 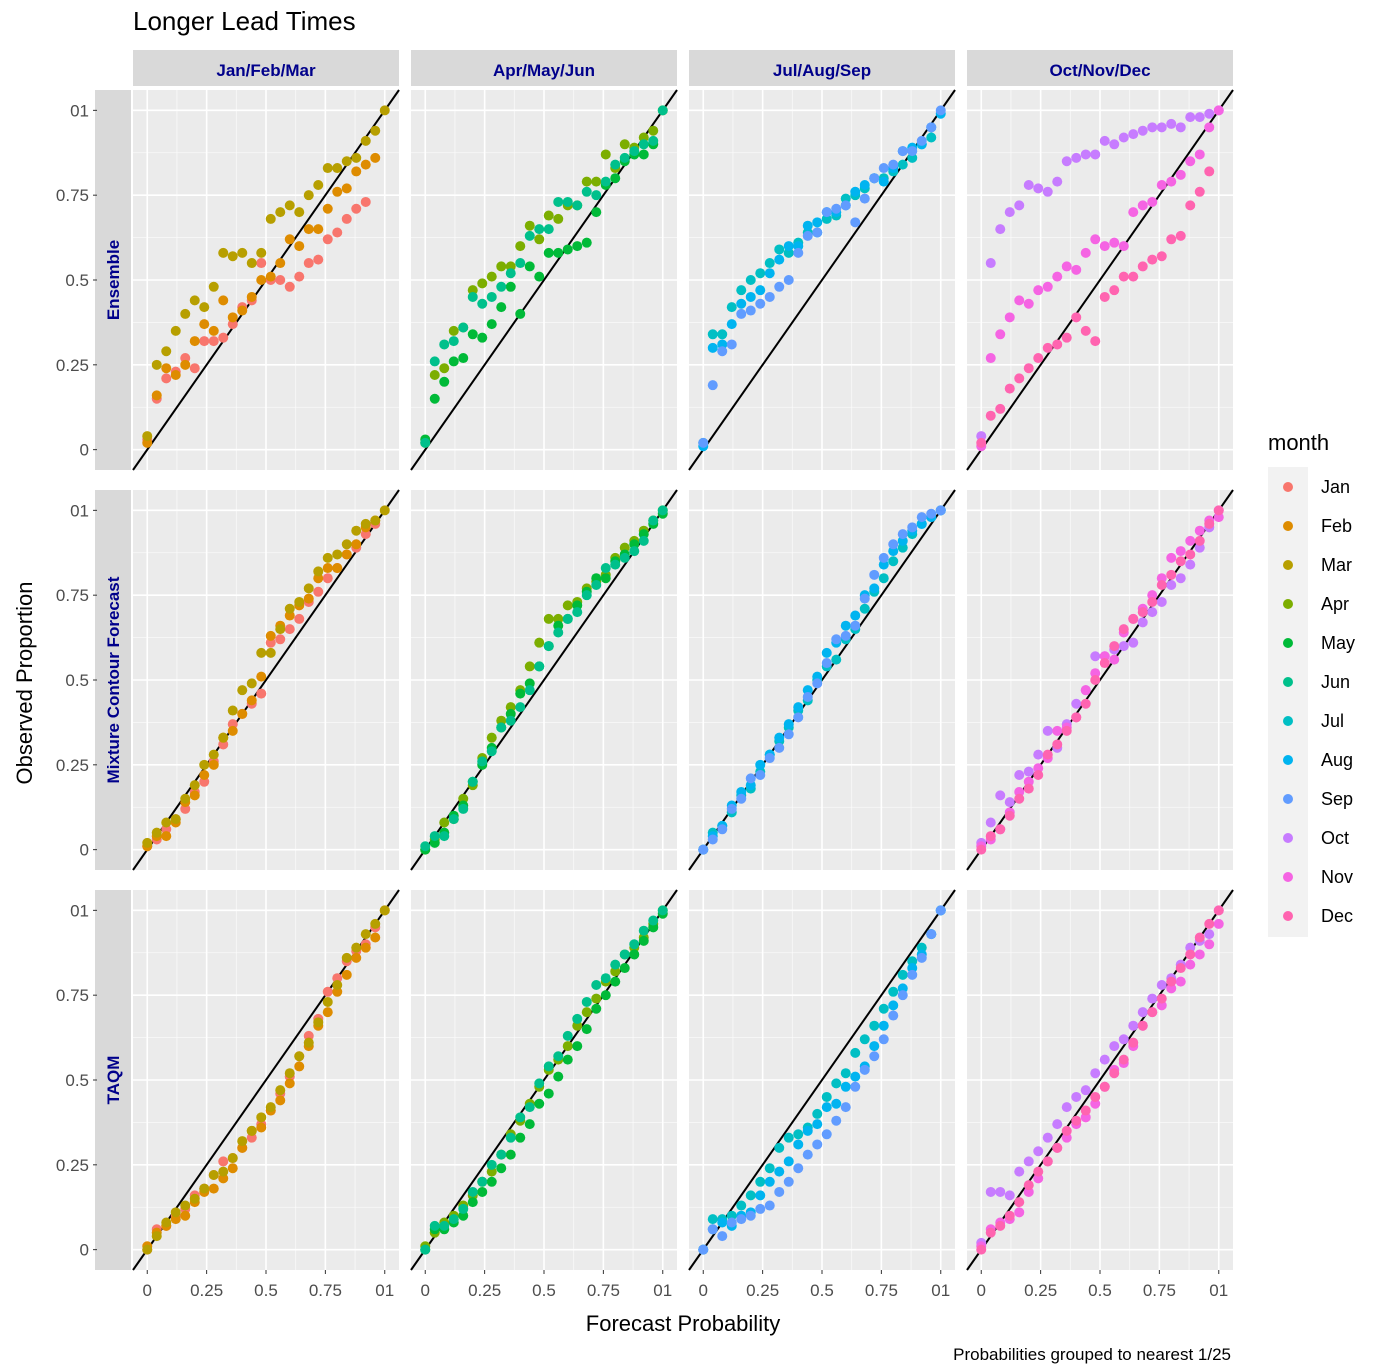 What do you see at coordinates (822, 68) in the screenshot?
I see `column-strip` at bounding box center [822, 68].